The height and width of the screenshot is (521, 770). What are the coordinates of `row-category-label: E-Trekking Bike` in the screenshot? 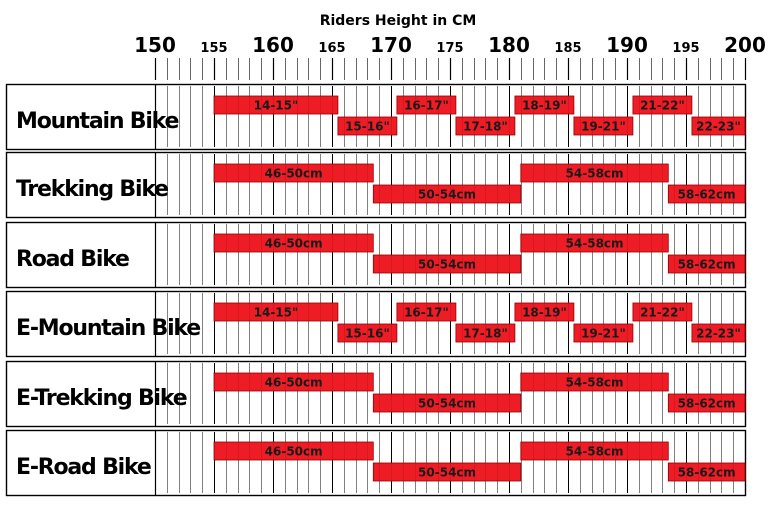 It's located at (101, 398).